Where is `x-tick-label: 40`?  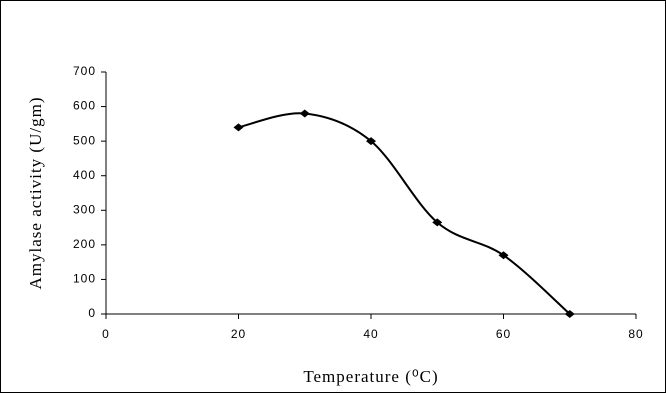
x-tick-label: 40 is located at coordinates (370, 334).